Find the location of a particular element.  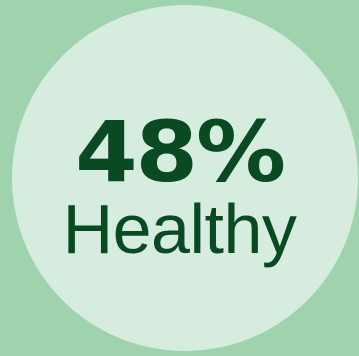

stat-label: Healthy is located at coordinates (179, 229).